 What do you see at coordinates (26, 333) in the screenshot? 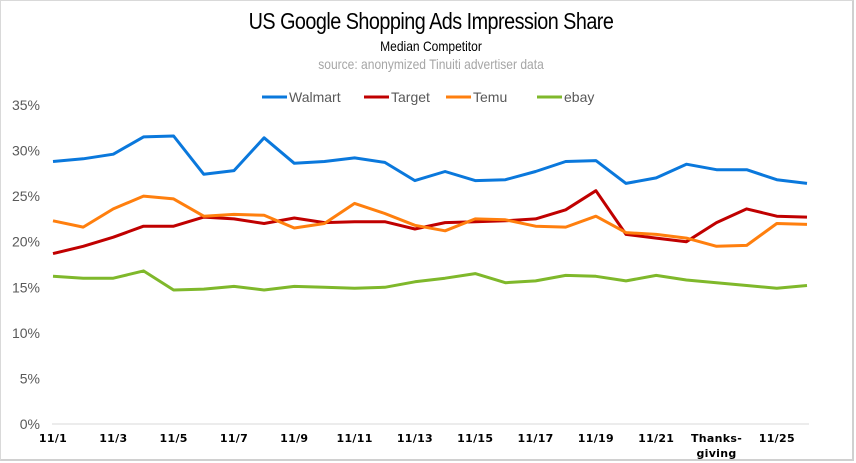
I see `y-tick-label: 10%` at bounding box center [26, 333].